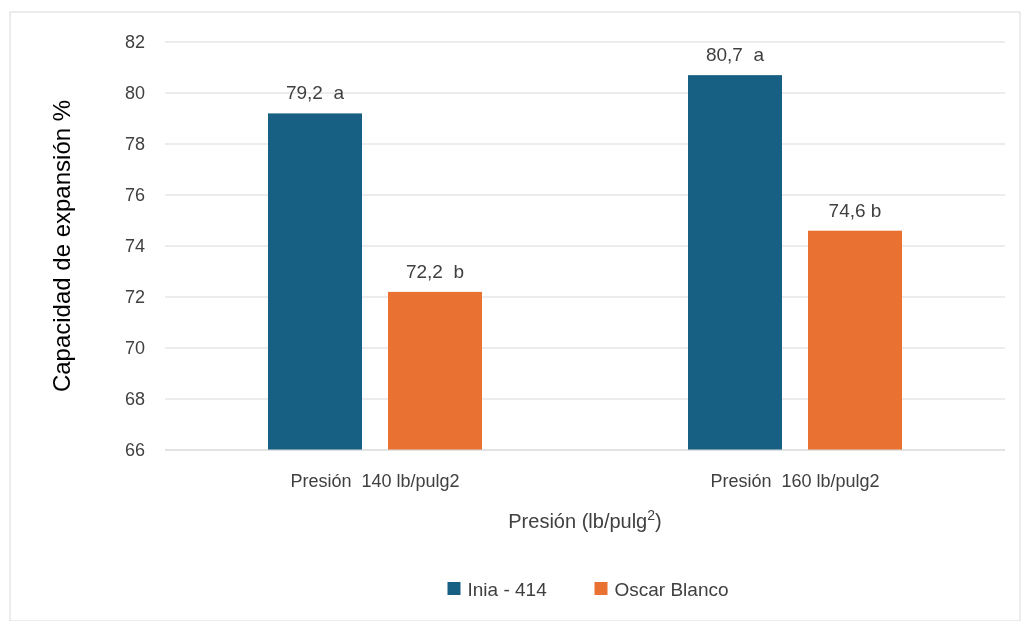 Image resolution: width=1021 pixels, height=621 pixels. Describe the element at coordinates (855, 210) in the screenshot. I see `data-label: 74,6 b` at that location.